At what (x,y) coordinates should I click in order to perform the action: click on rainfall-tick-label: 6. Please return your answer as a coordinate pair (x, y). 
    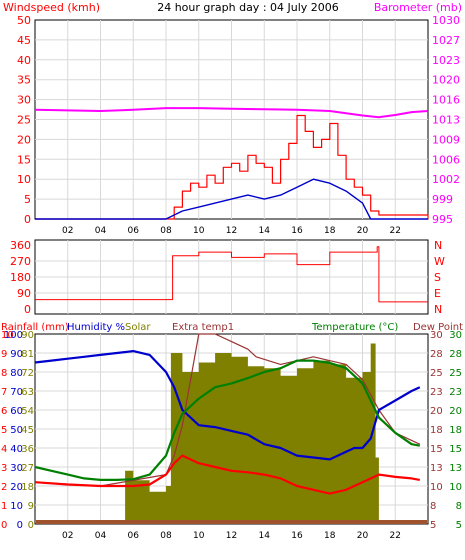
    Looking at the image, I should click on (4, 411).